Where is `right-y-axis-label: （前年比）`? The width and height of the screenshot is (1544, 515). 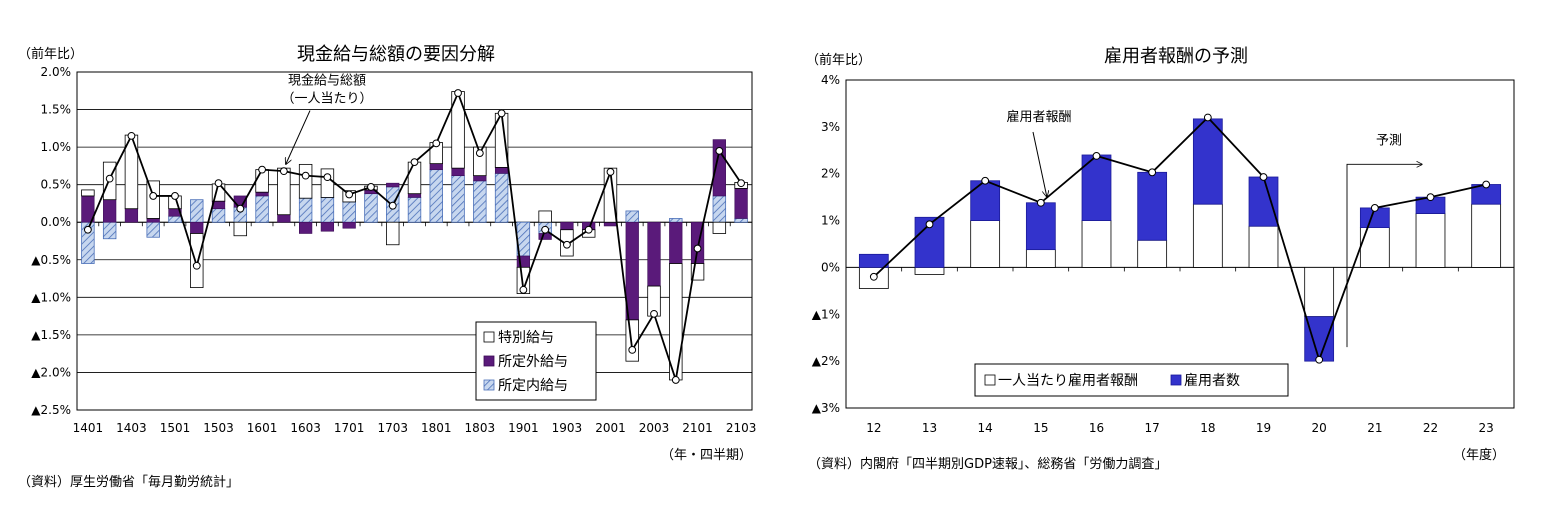
right-y-axis-label: （前年比） is located at coordinates (838, 60).